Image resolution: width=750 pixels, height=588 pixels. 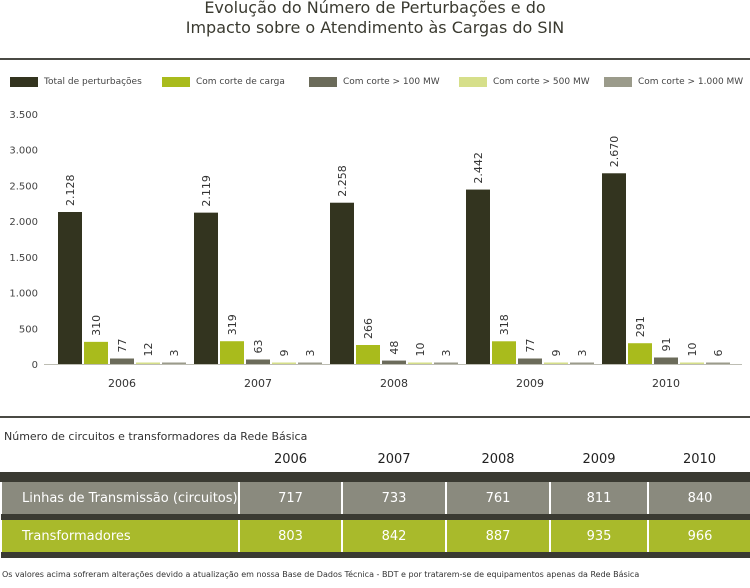 What do you see at coordinates (258, 383) in the screenshot?
I see `x-tick-label: 2007` at bounding box center [258, 383].